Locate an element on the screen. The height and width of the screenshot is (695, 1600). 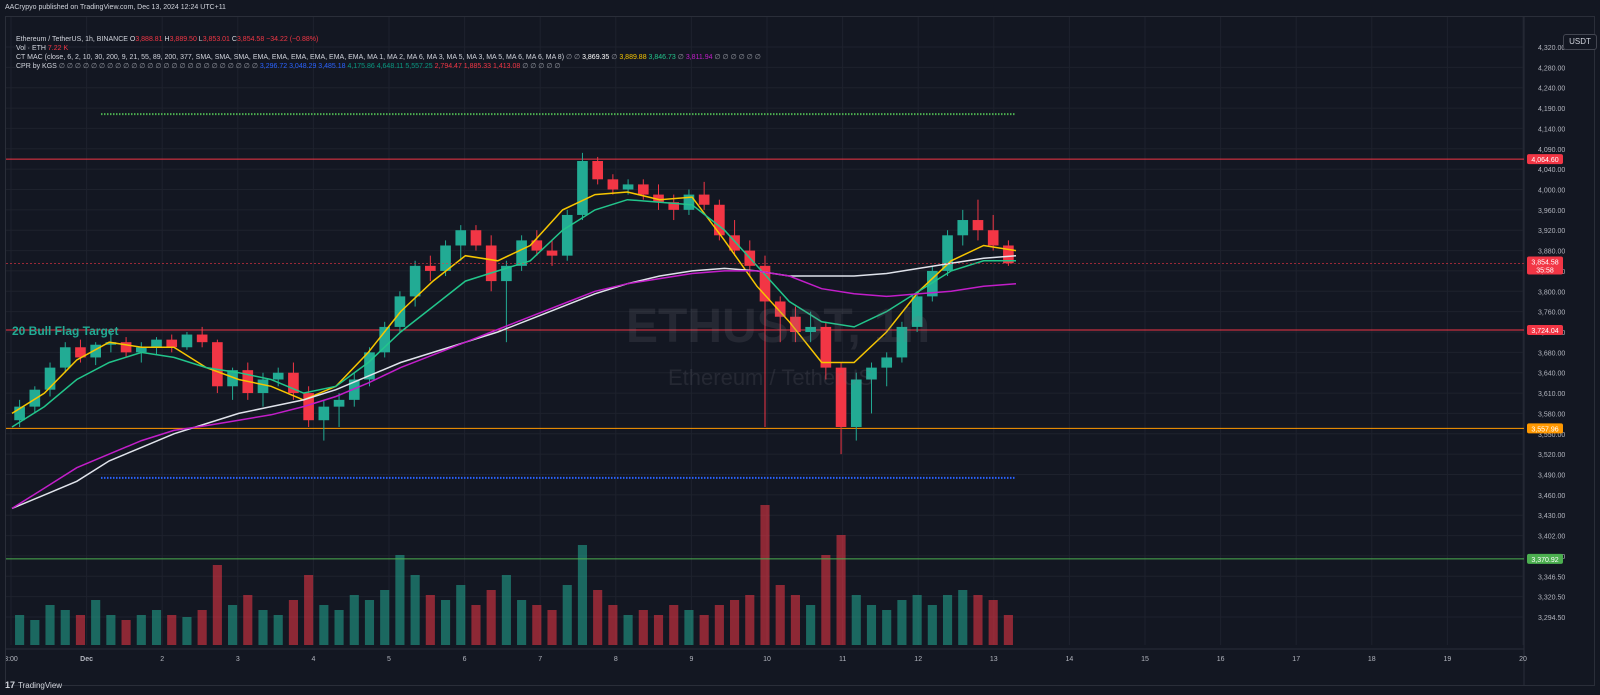
price-tick-label: 3,430.00 is located at coordinates (1551, 516).